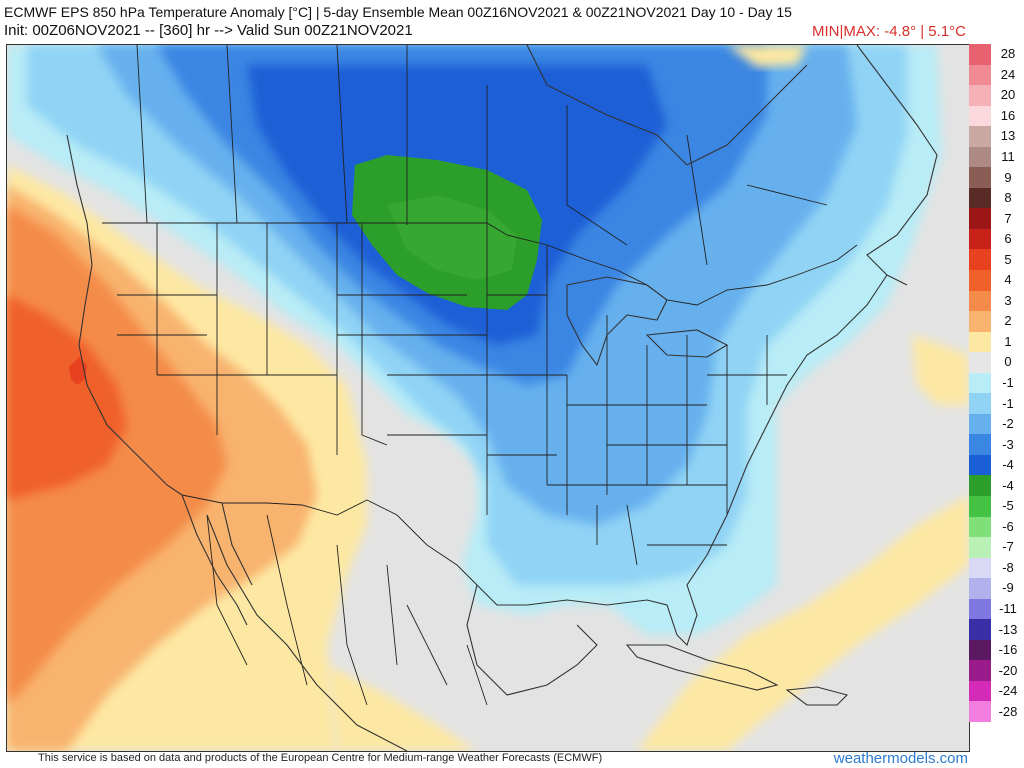 The width and height of the screenshot is (1024, 768). I want to click on legend-label: 5, so click(1008, 259).